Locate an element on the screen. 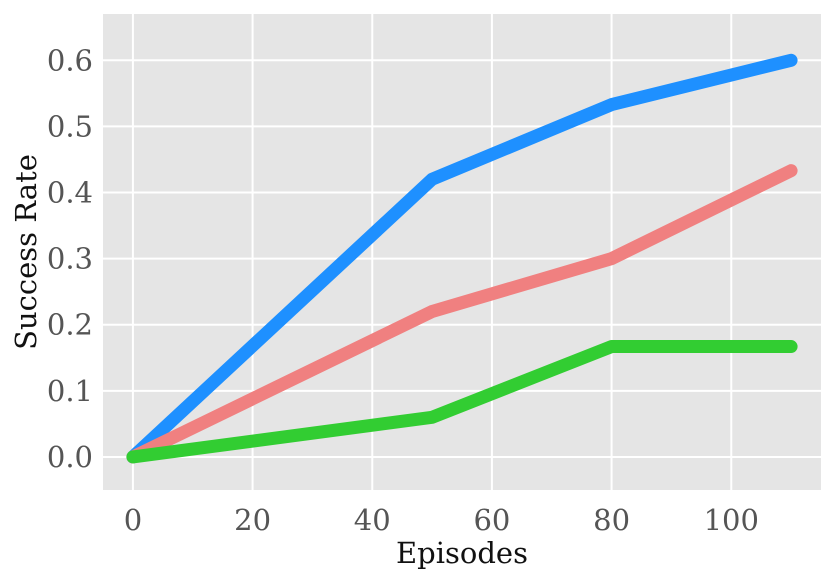 The height and width of the screenshot is (583, 831). y-tick-label: 0.1 is located at coordinates (70, 391).